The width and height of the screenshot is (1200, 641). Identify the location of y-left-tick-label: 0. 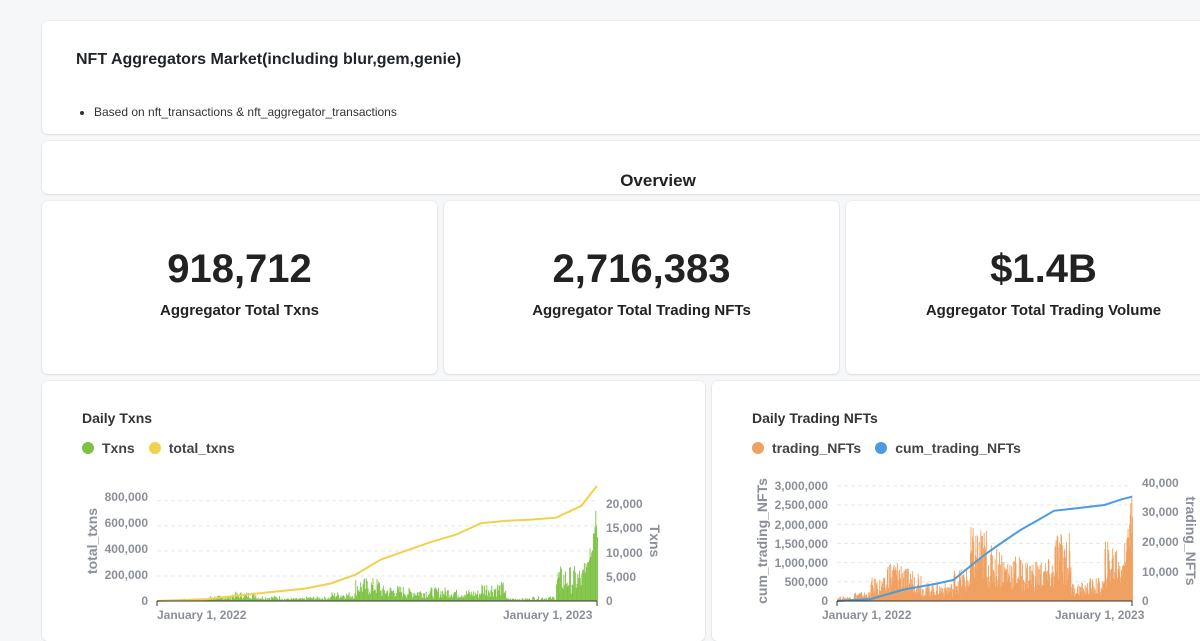
(824, 601).